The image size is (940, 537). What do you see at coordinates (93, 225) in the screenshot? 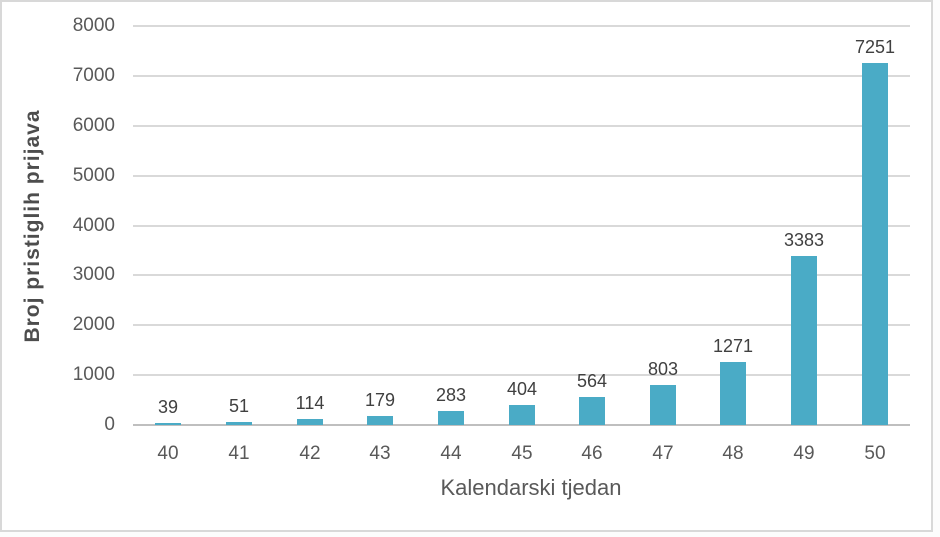
I see `y-tick-label: 4000` at bounding box center [93, 225].